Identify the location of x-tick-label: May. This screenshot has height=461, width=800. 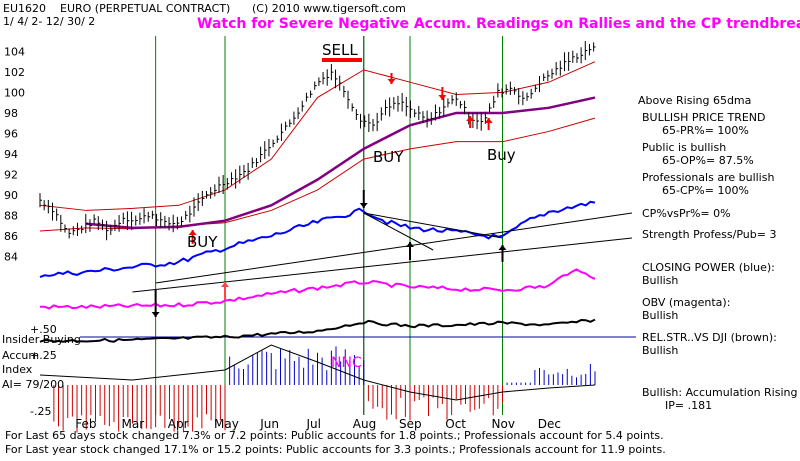
(226, 424).